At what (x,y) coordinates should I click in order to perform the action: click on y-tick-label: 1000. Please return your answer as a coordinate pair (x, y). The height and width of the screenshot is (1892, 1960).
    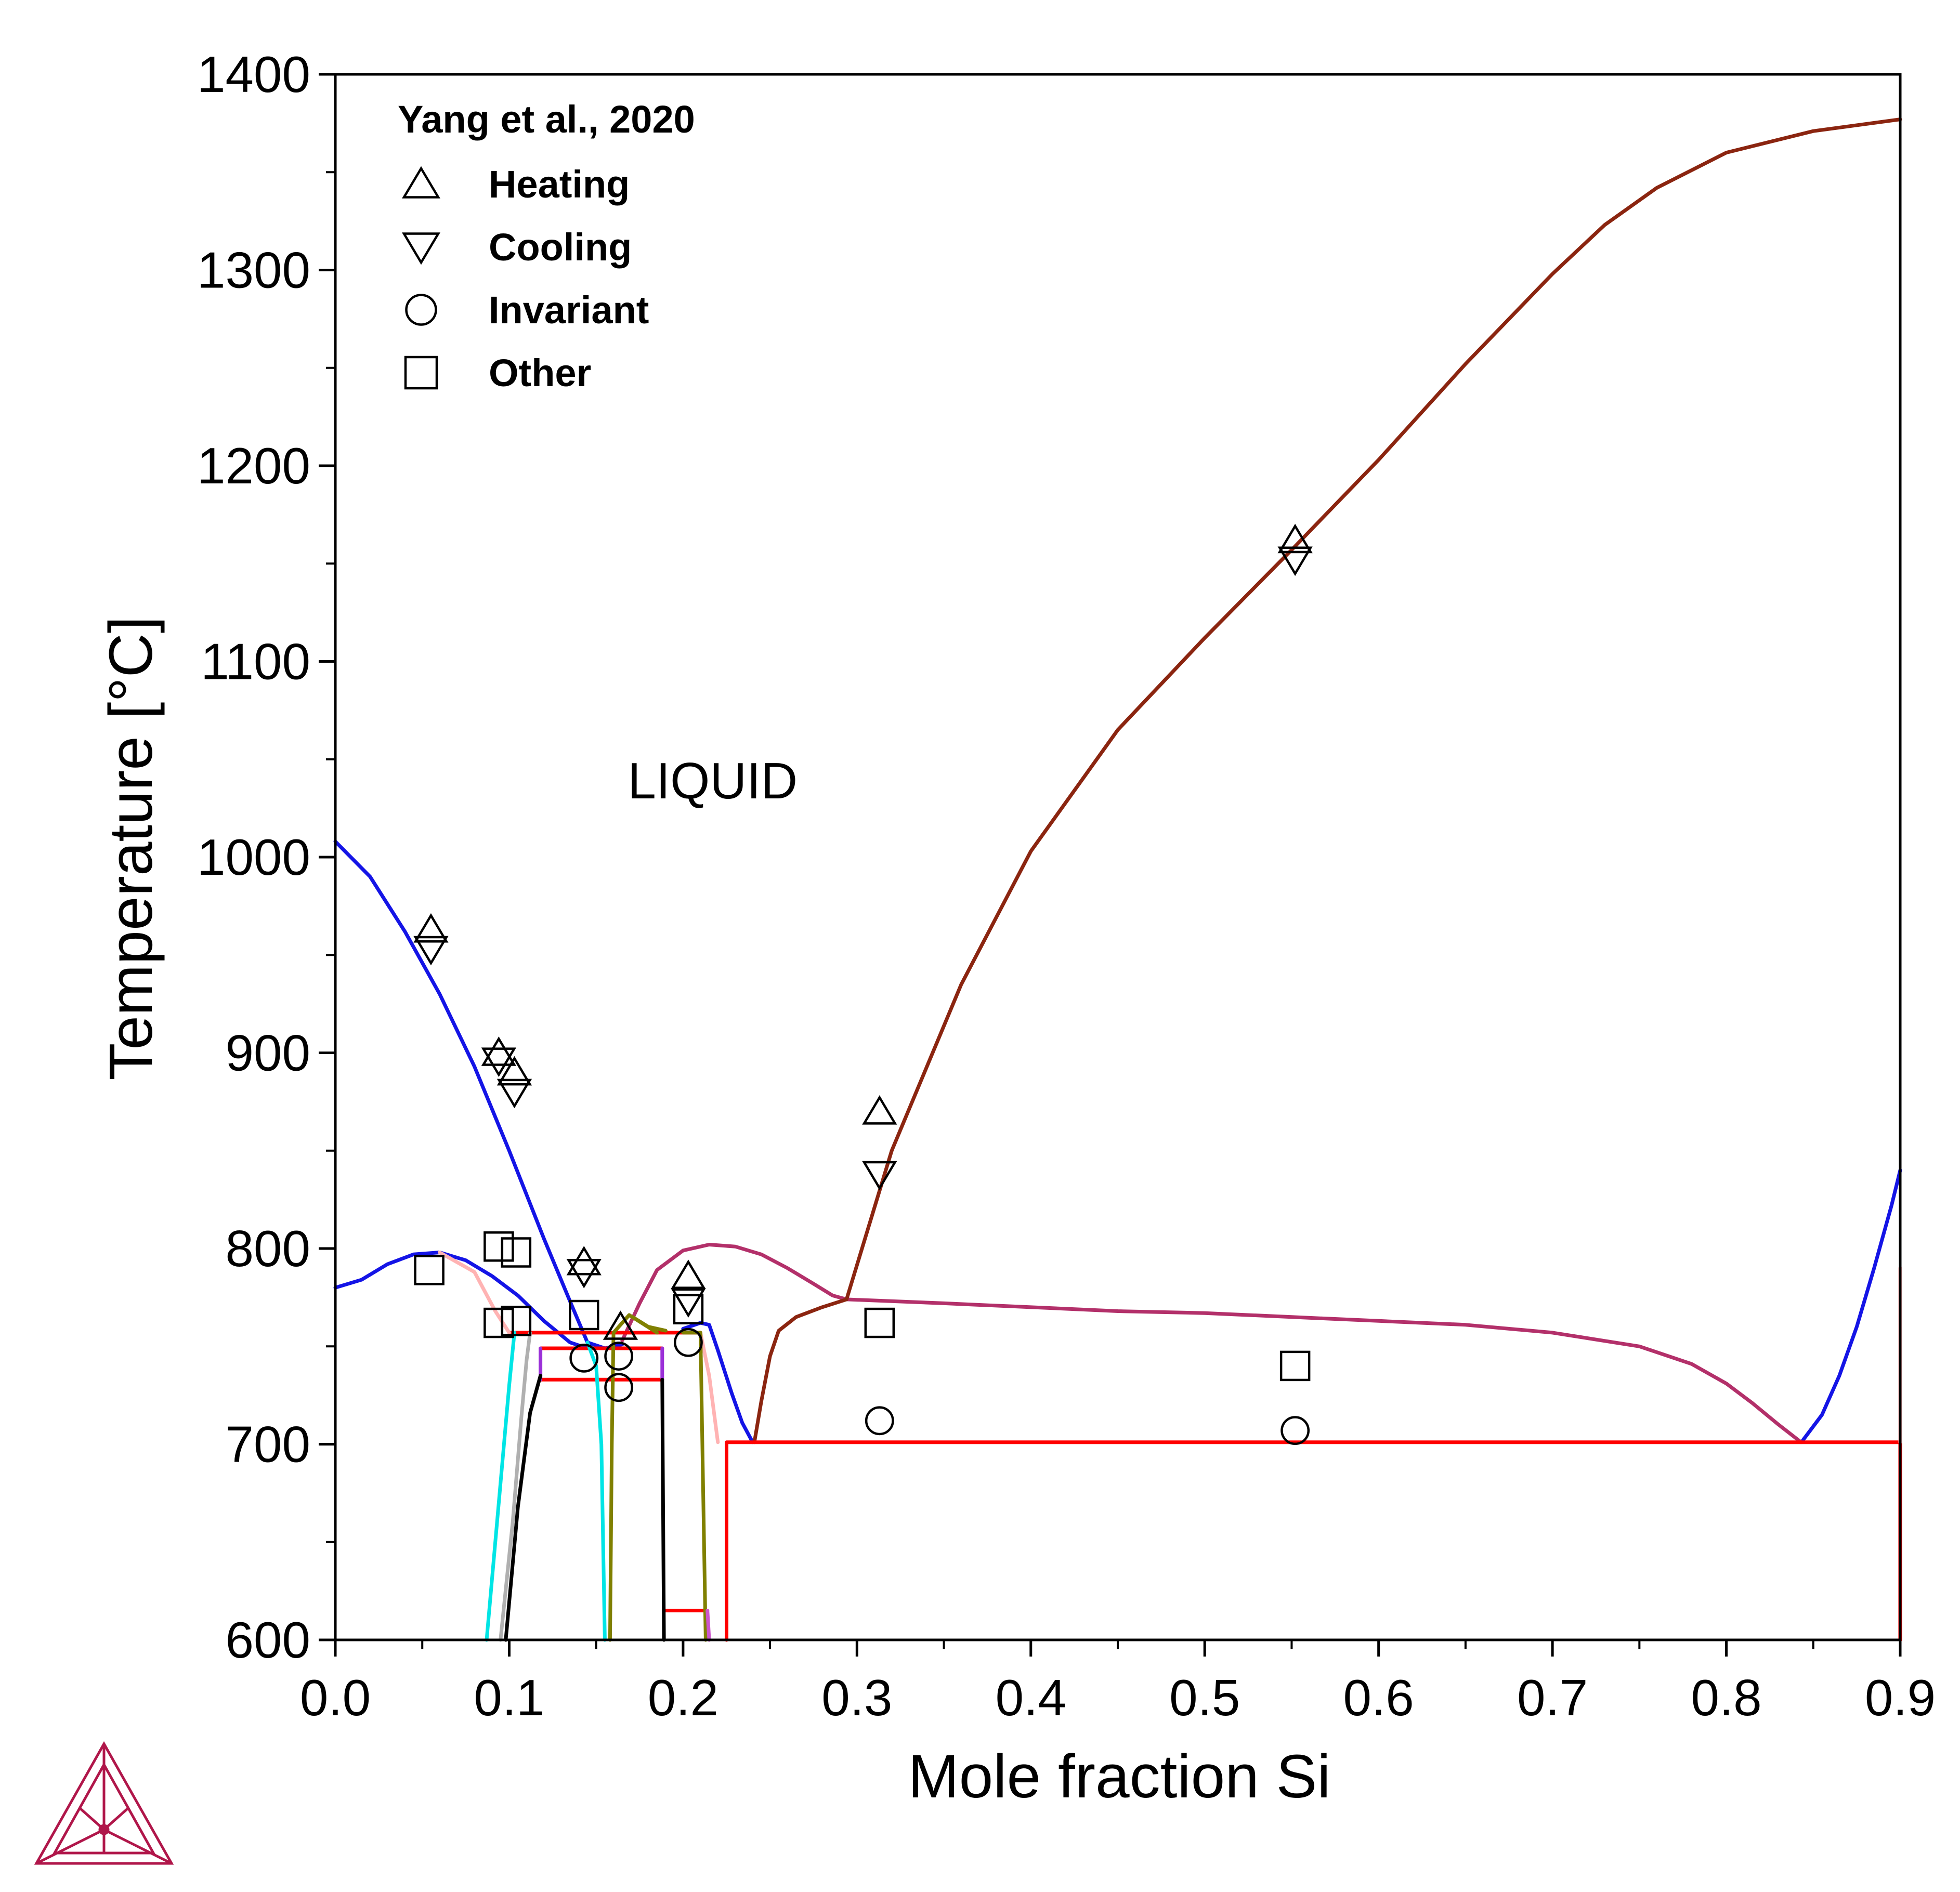
    Looking at the image, I should click on (253, 858).